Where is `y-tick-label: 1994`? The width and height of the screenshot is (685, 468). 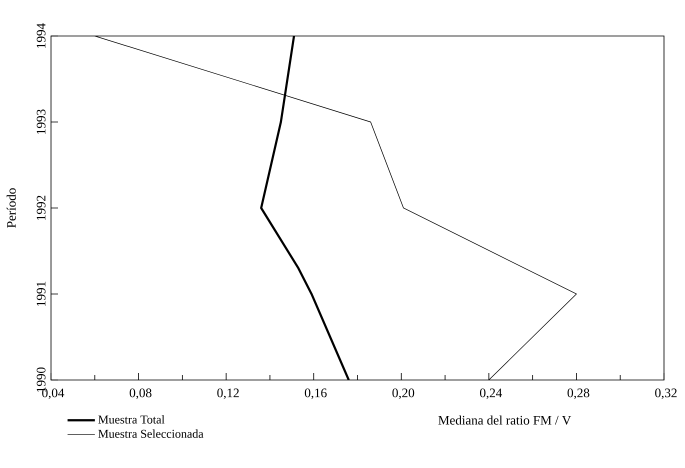
y-tick-label: 1994 is located at coordinates (41, 35).